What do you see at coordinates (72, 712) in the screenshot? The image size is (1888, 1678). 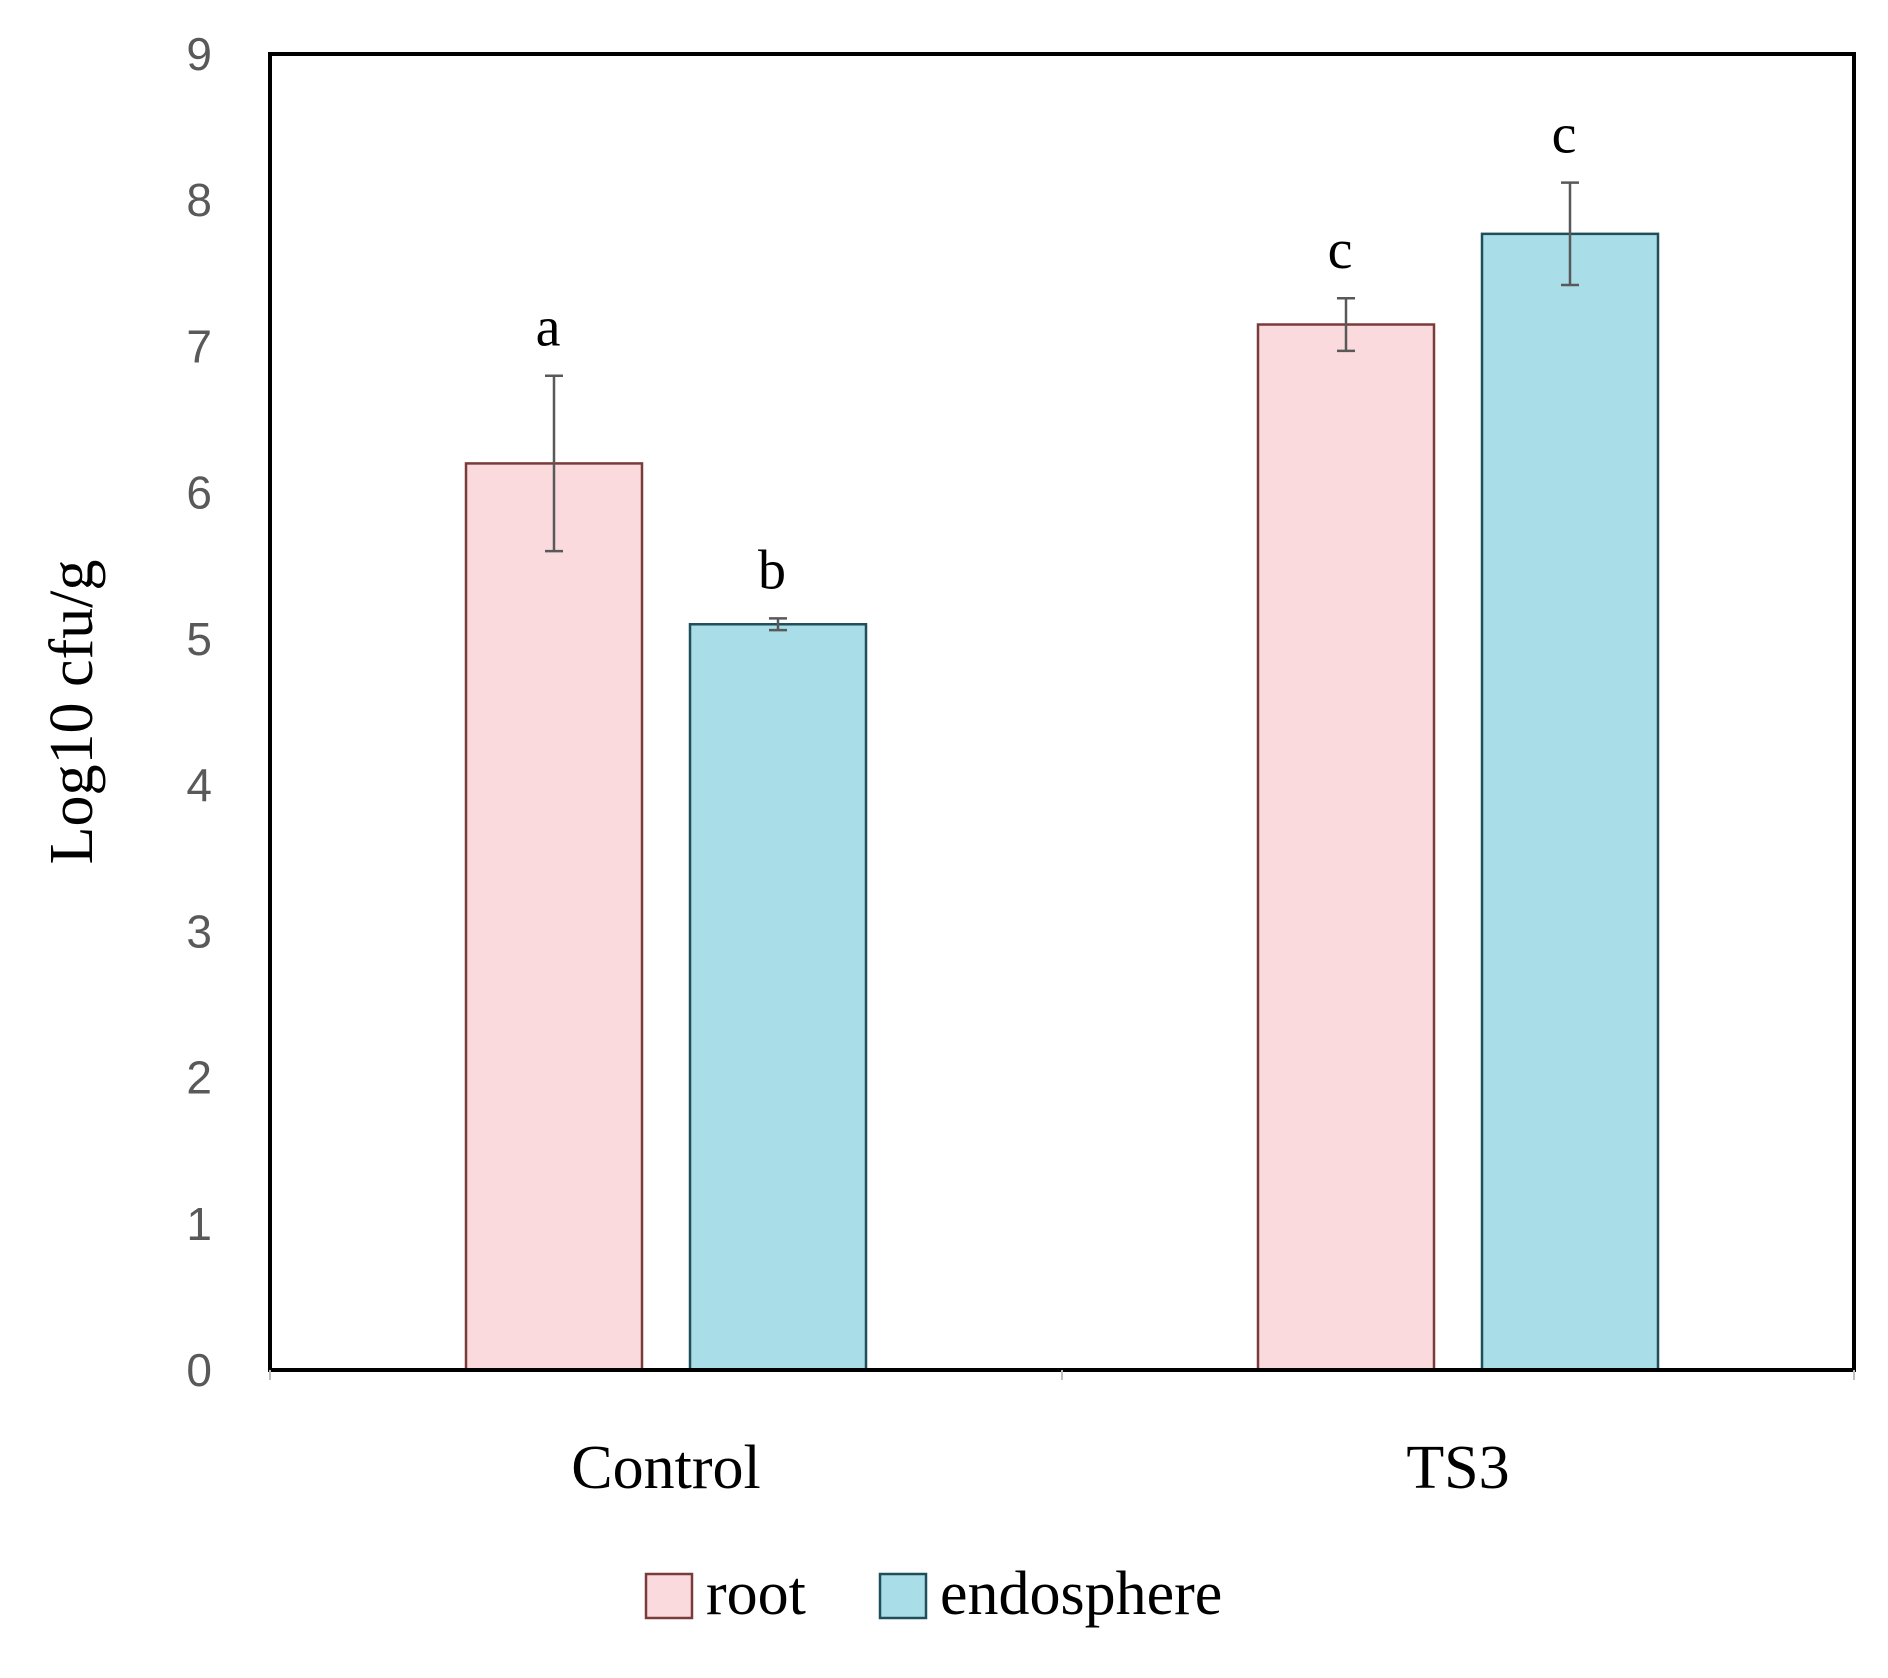 I see `y-axis-title: Log10 cfu/g` at bounding box center [72, 712].